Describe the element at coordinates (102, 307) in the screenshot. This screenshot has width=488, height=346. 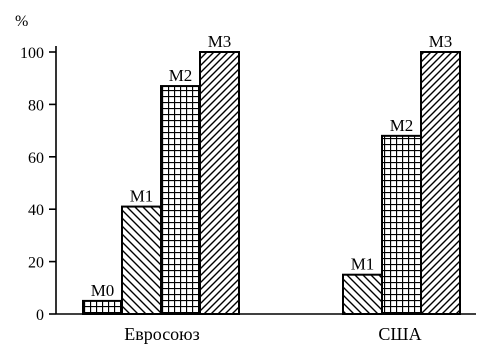
I see `bar-m0` at that location.